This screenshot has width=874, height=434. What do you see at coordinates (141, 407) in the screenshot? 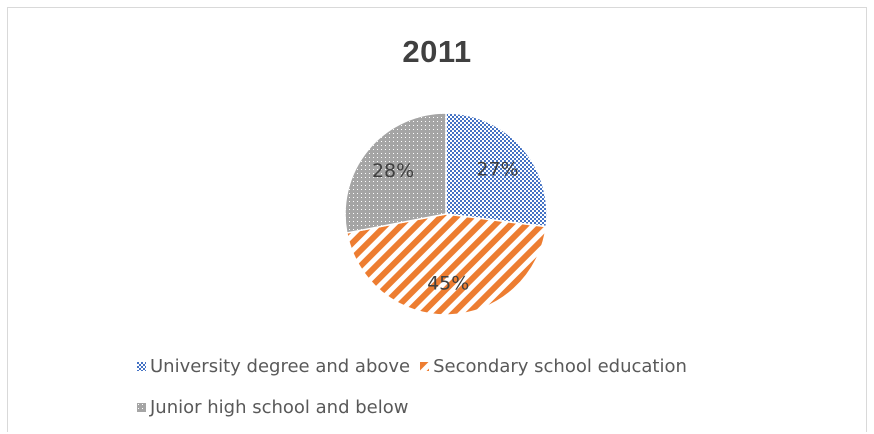
I see `legend-swatch-junior` at bounding box center [141, 407].